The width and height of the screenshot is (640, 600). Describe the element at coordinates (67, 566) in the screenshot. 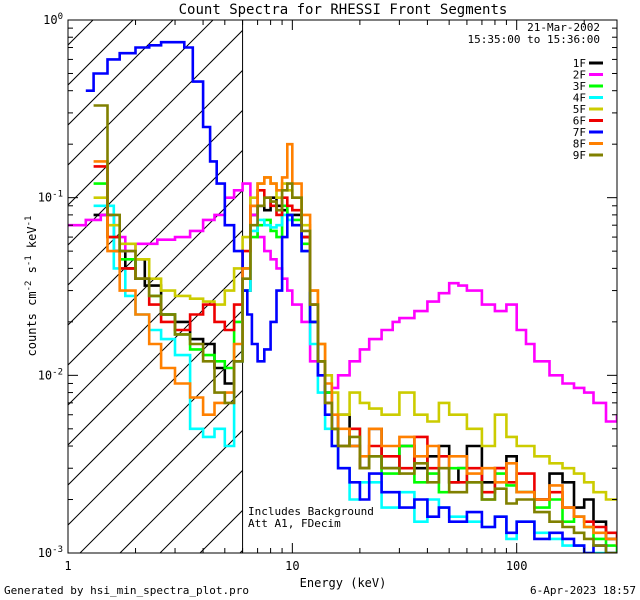

I see `x-tick-label: 1` at that location.